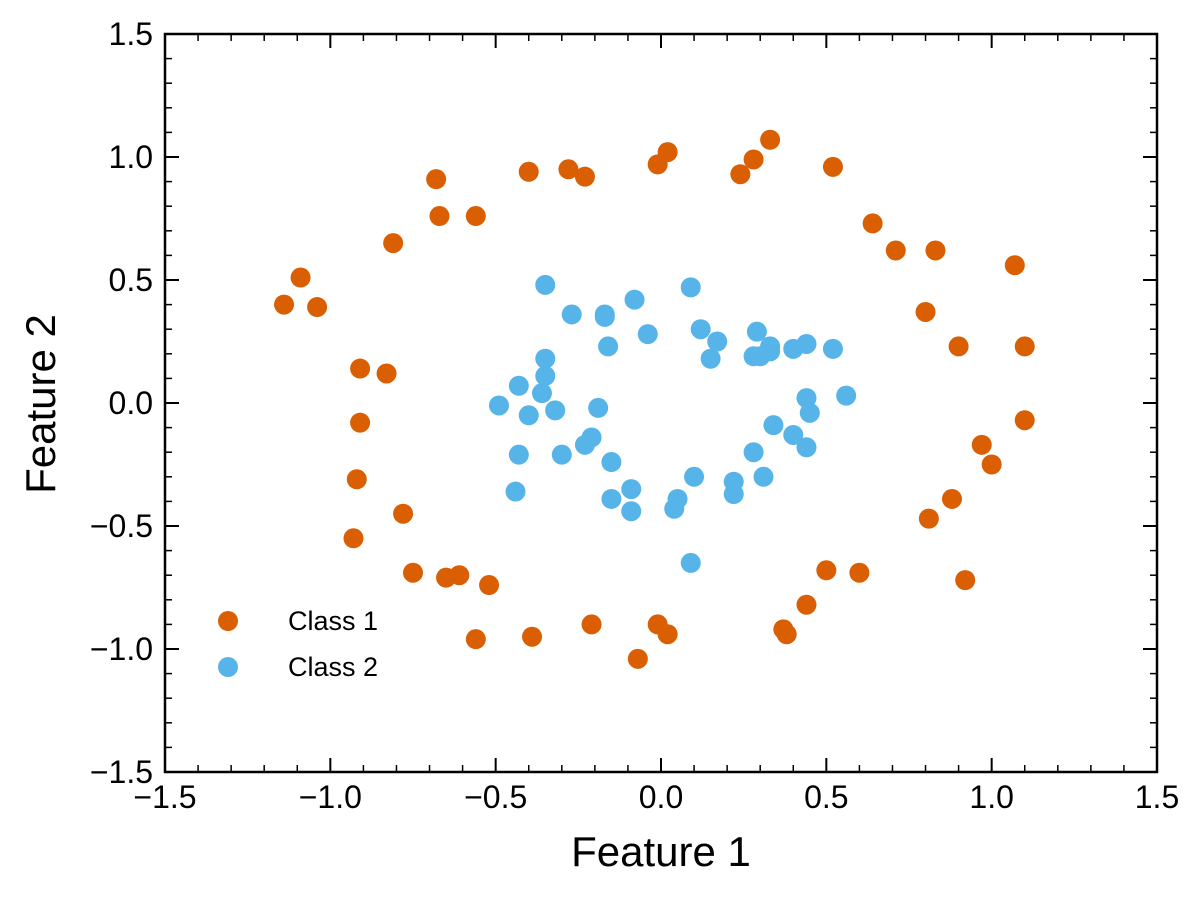  Describe the element at coordinates (131, 403) in the screenshot. I see `y-tick-label: 0.0` at that location.